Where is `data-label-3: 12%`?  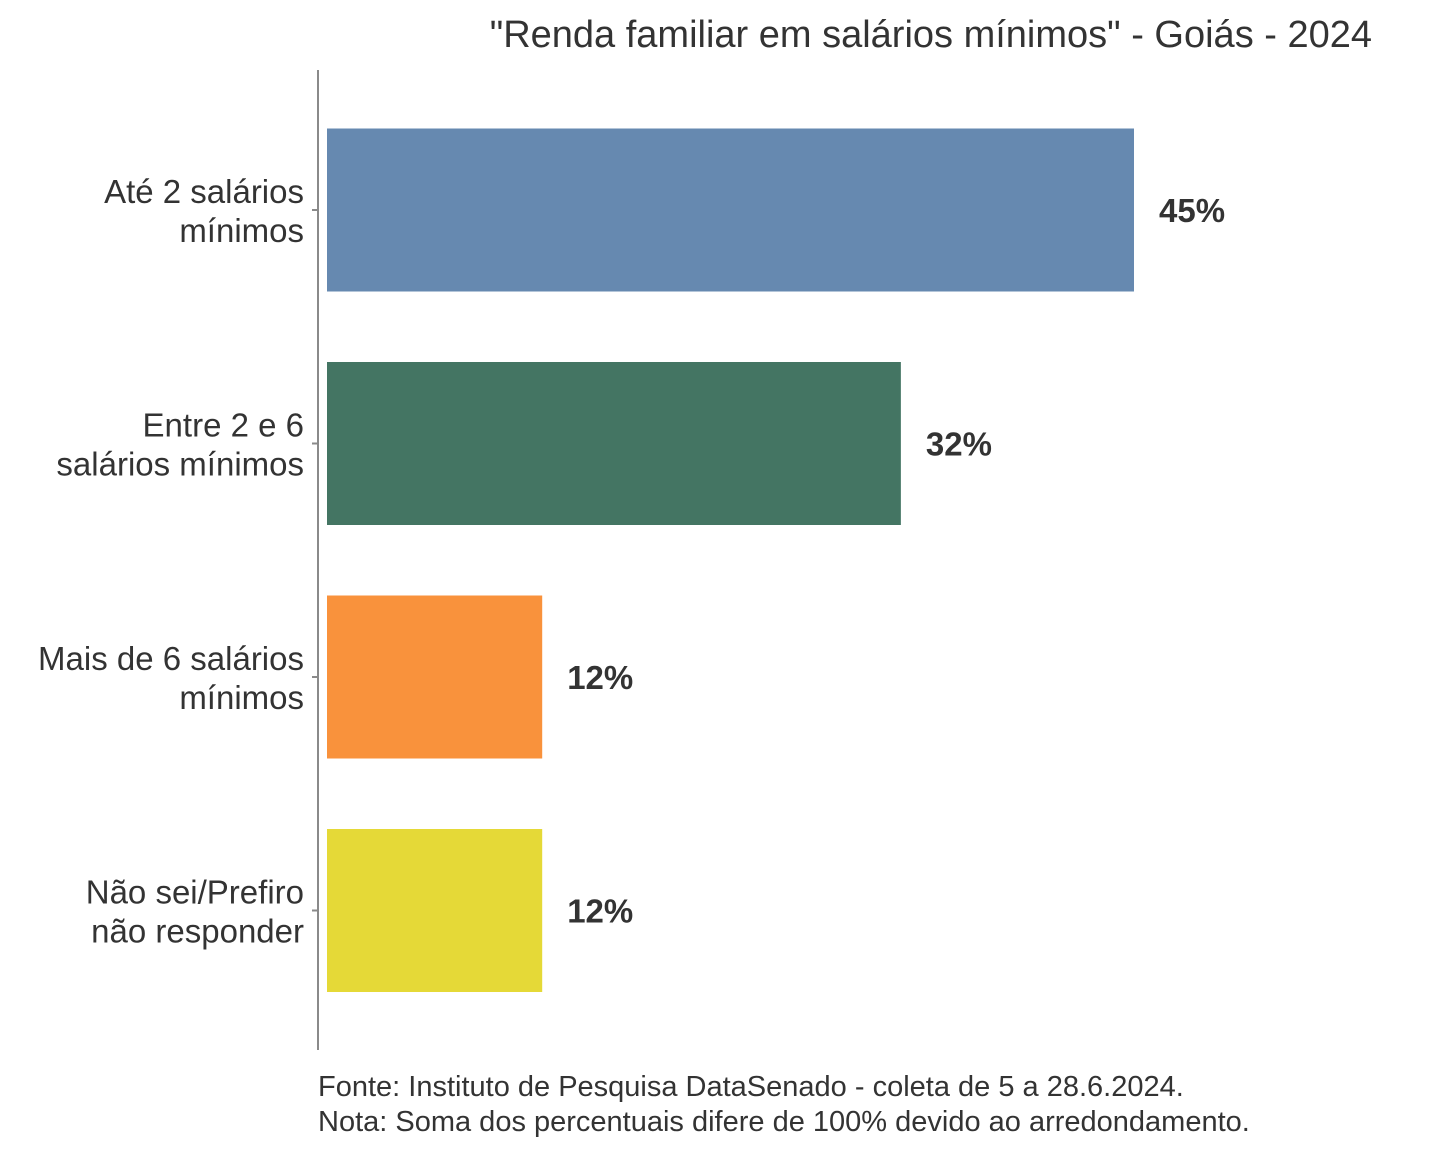
data-label-3: 12% is located at coordinates (600, 677).